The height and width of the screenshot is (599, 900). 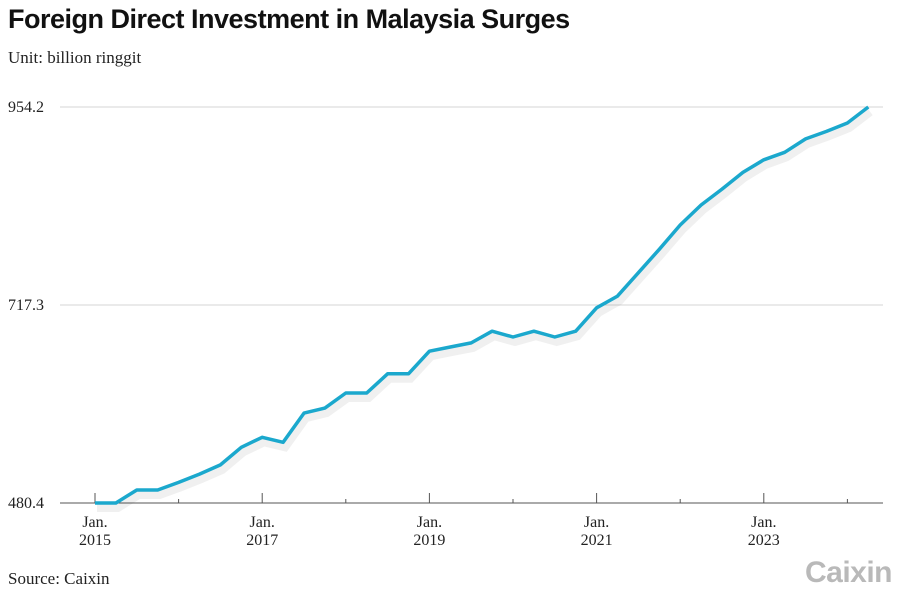 I want to click on x-tick-label: 2021, so click(x=597, y=540).